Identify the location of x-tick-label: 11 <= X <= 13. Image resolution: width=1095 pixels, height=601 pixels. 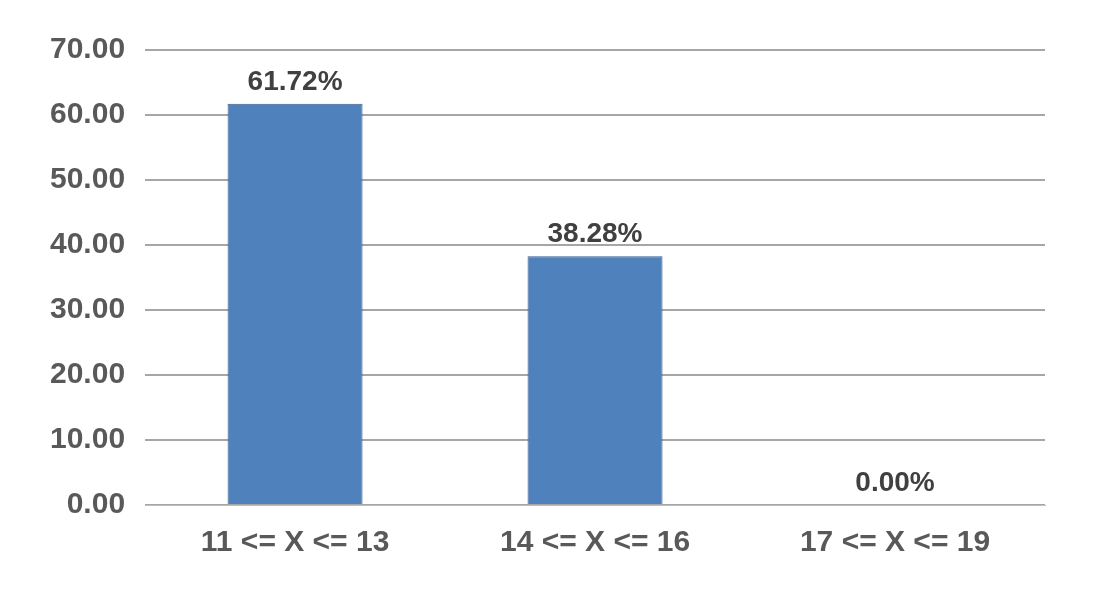
(295, 541).